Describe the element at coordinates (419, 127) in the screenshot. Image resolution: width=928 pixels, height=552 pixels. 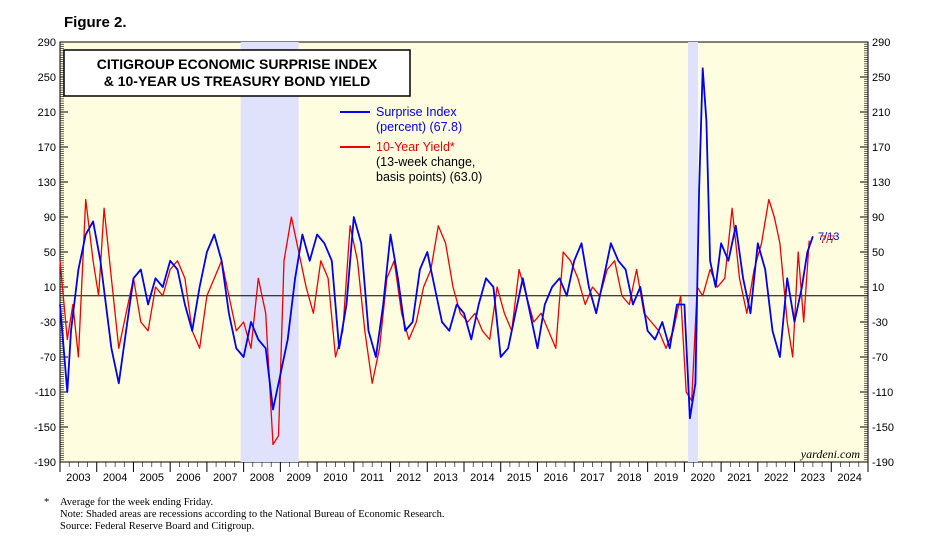
I see `legend-surprise-line-2: (percent) (67.8)` at that location.